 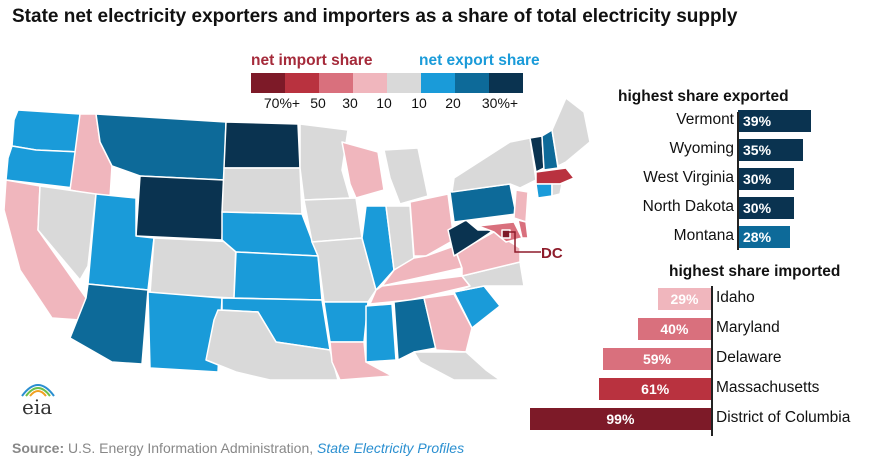 I want to click on importer-state-label: District of Columbia, so click(x=783, y=417).